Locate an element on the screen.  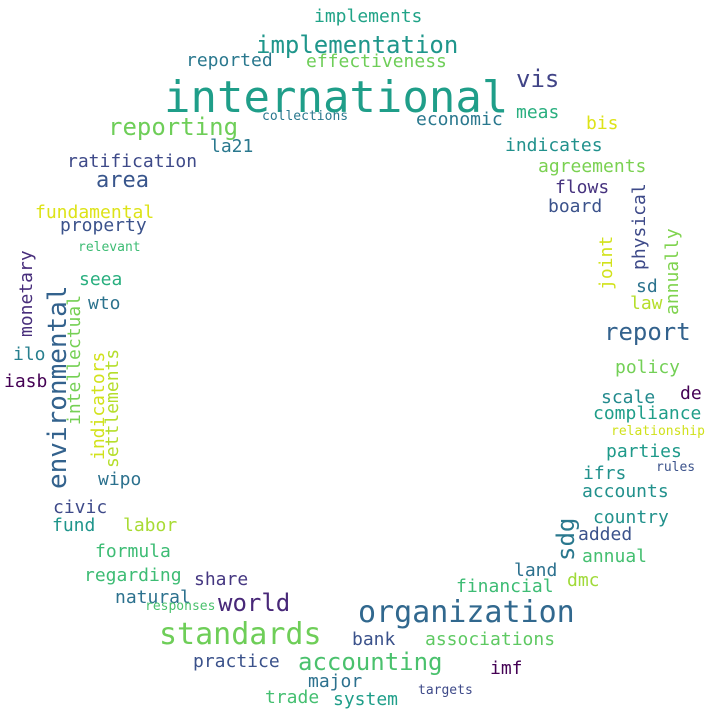
word-natural: natural is located at coordinates (153, 597).